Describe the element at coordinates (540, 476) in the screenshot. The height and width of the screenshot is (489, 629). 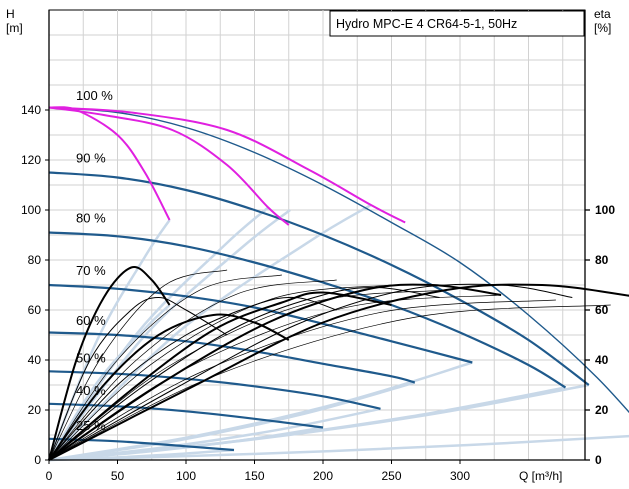
I see `x-axis-label: Q [m³/h]` at that location.